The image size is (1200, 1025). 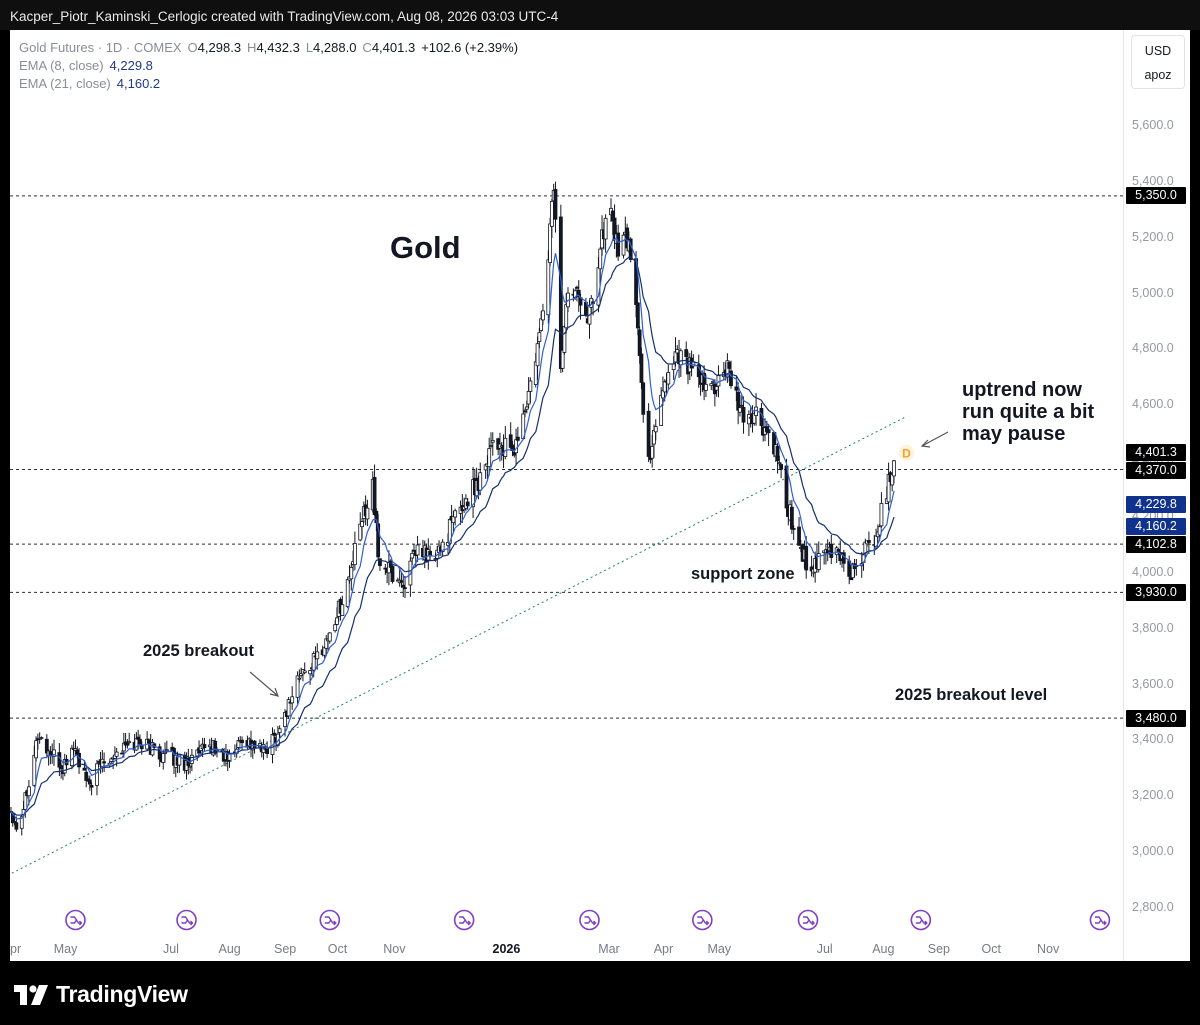 I want to click on level-price-tag: 4,102.8, so click(x=1156, y=544).